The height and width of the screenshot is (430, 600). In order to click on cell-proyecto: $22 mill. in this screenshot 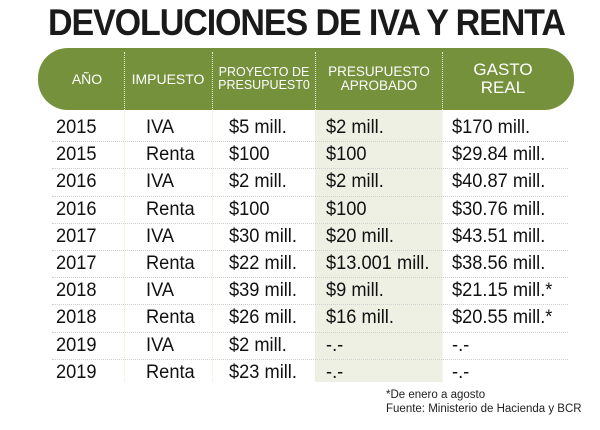, I will do `click(263, 263)`.